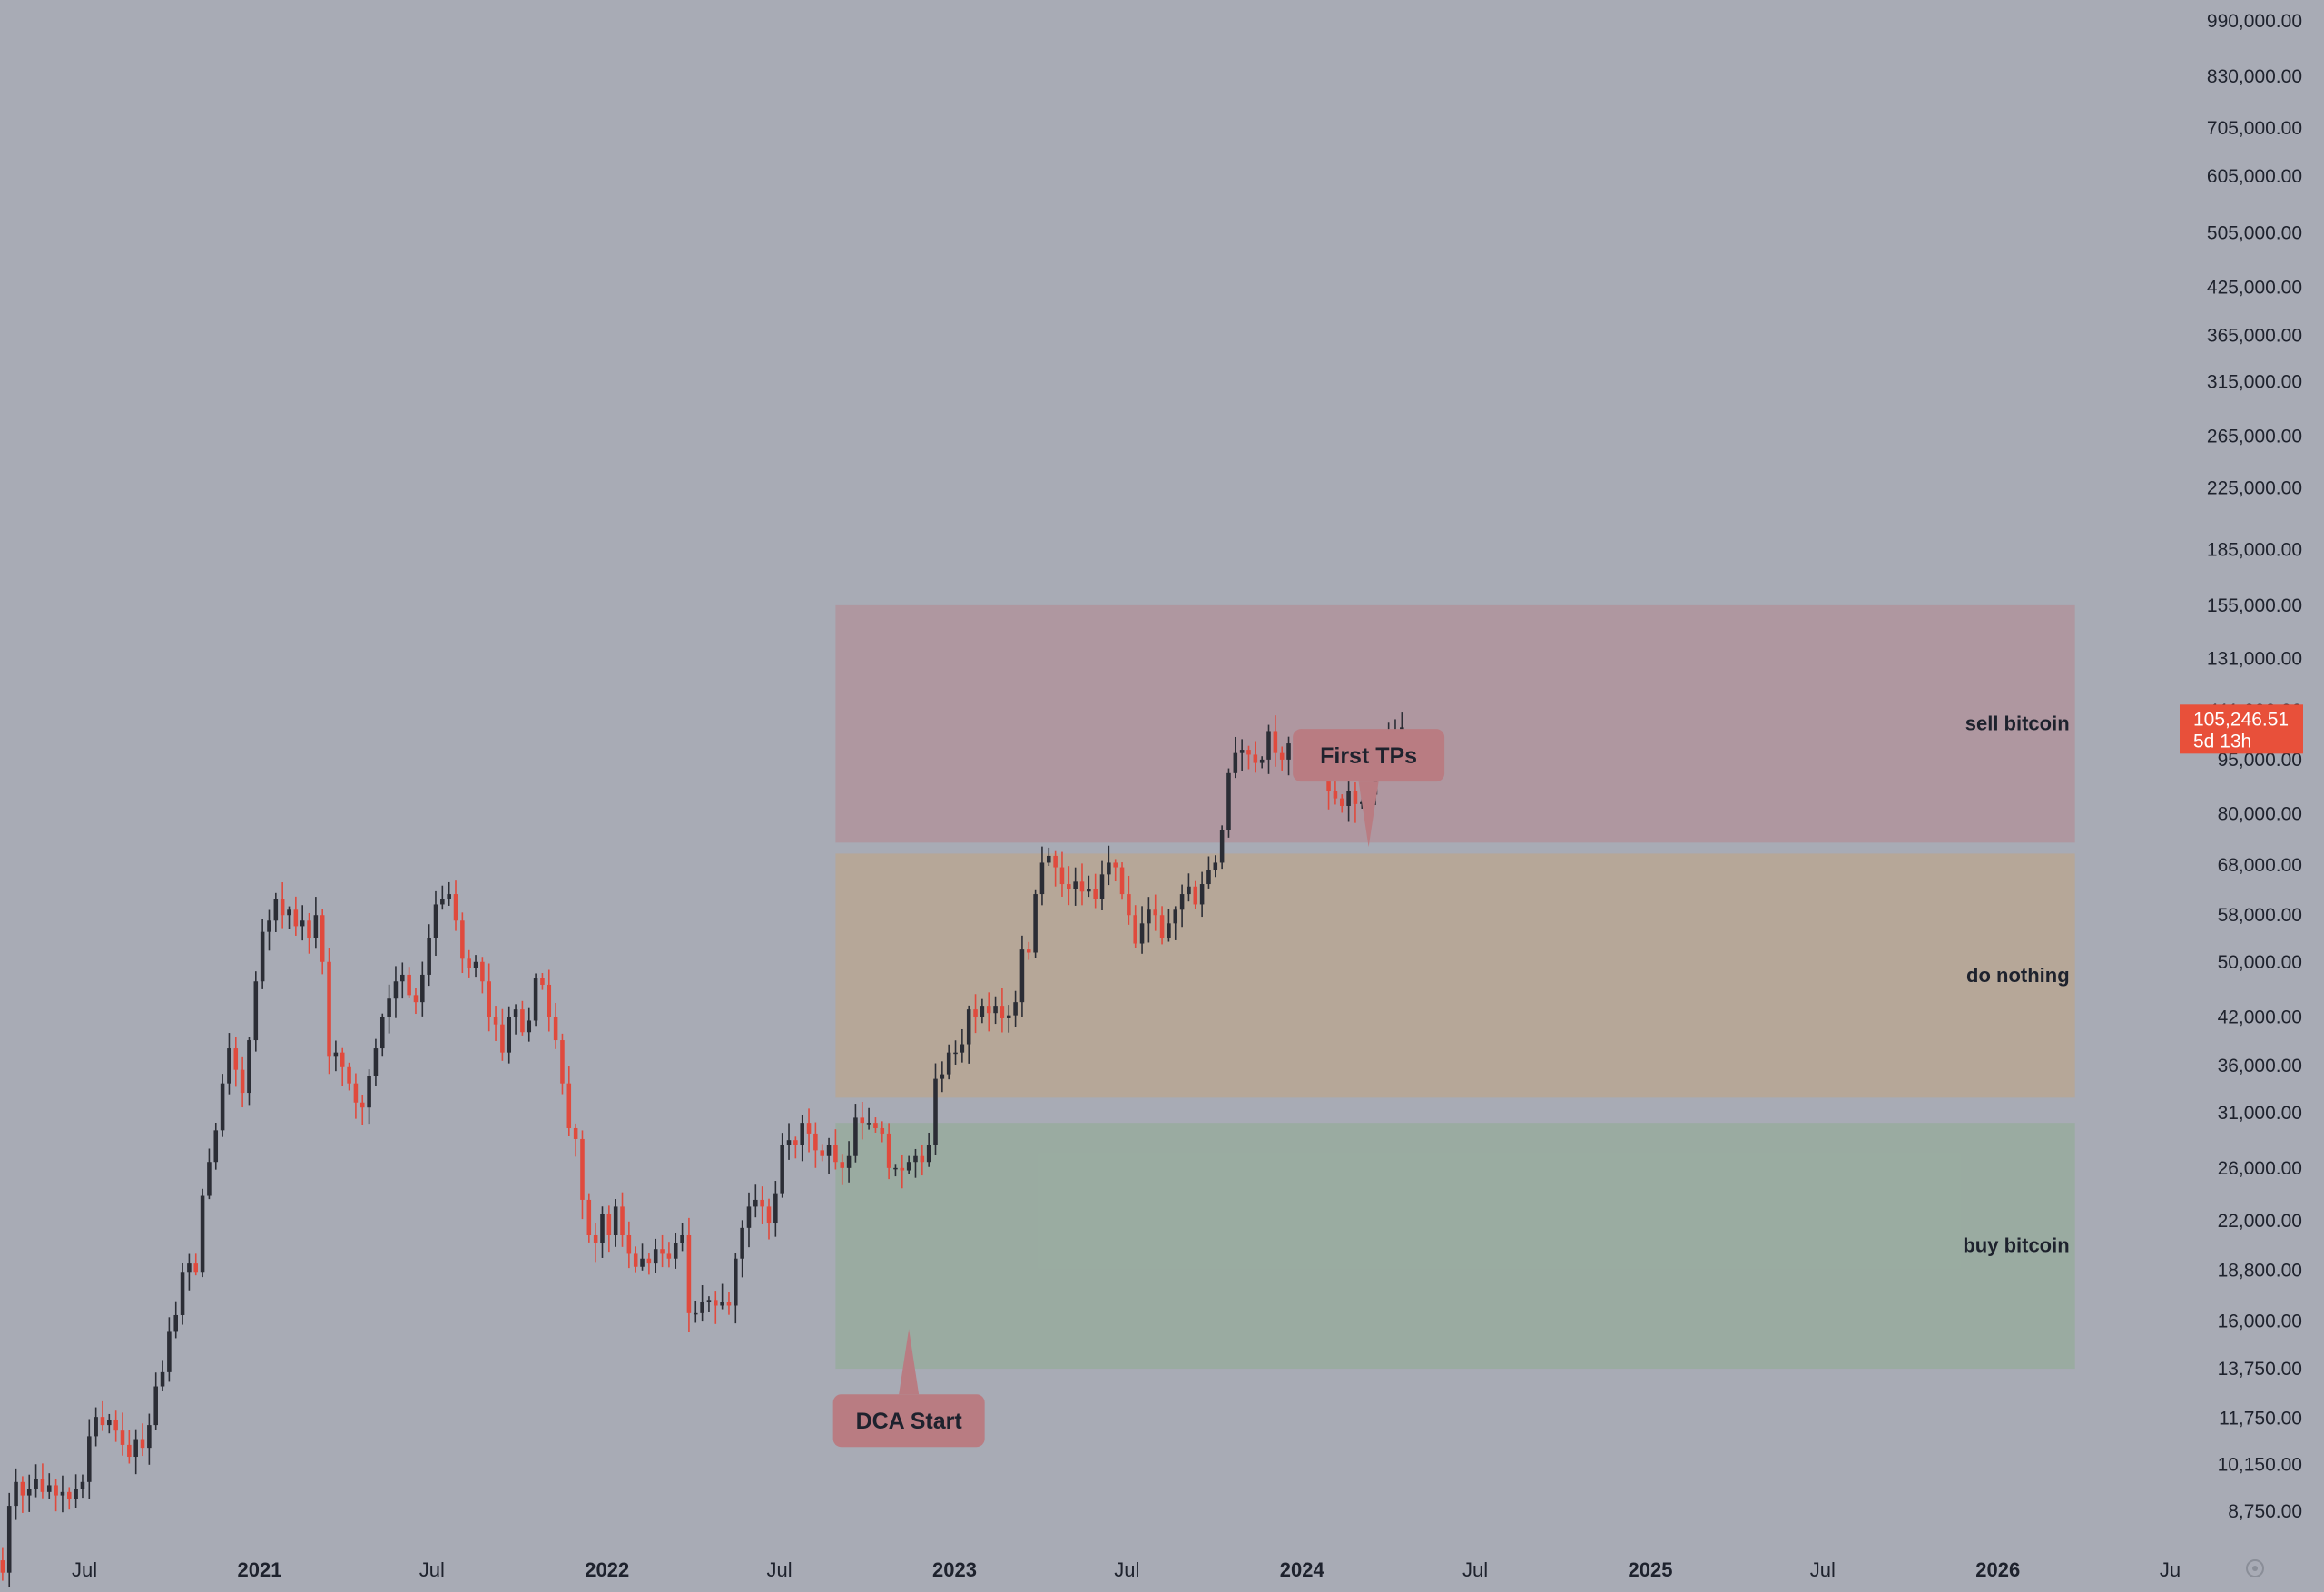 This screenshot has width=2324, height=1592. I want to click on callout-dca-start: DCA Start, so click(908, 1388).